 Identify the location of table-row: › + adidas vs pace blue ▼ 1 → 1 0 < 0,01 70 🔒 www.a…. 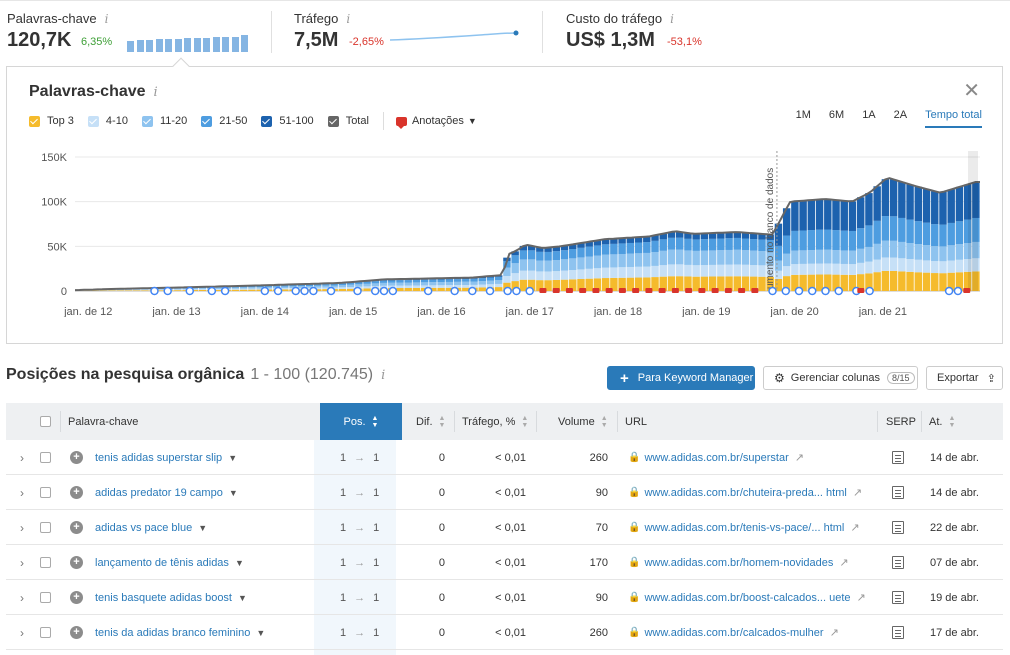
(504, 527).